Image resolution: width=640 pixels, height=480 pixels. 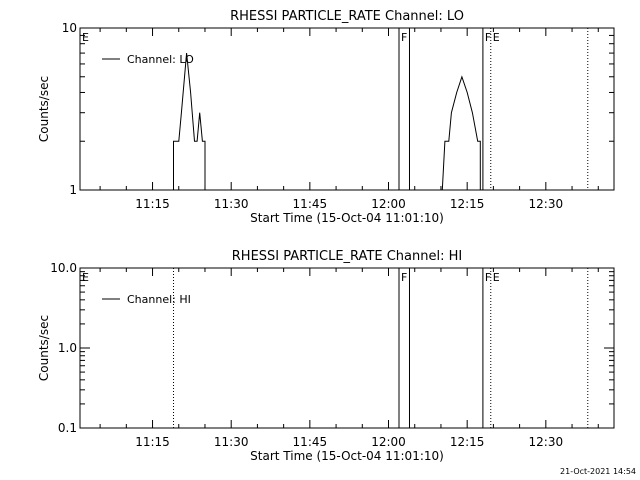 I want to click on y-tick-label: 0.1, so click(x=67, y=428).